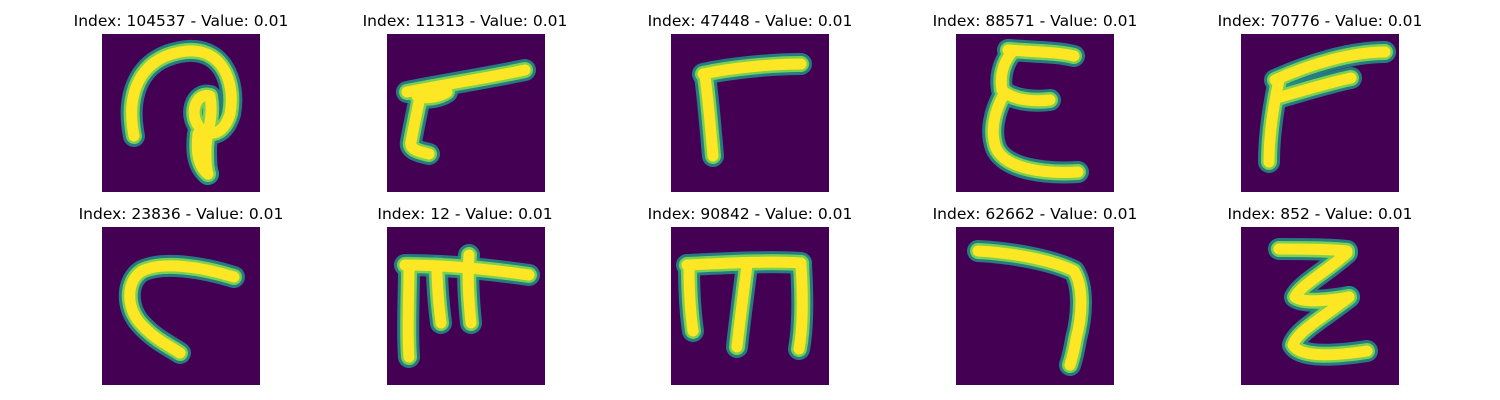  What do you see at coordinates (465, 21) in the screenshot?
I see `panel-title: Index: 11313 - Value: 0.01` at bounding box center [465, 21].